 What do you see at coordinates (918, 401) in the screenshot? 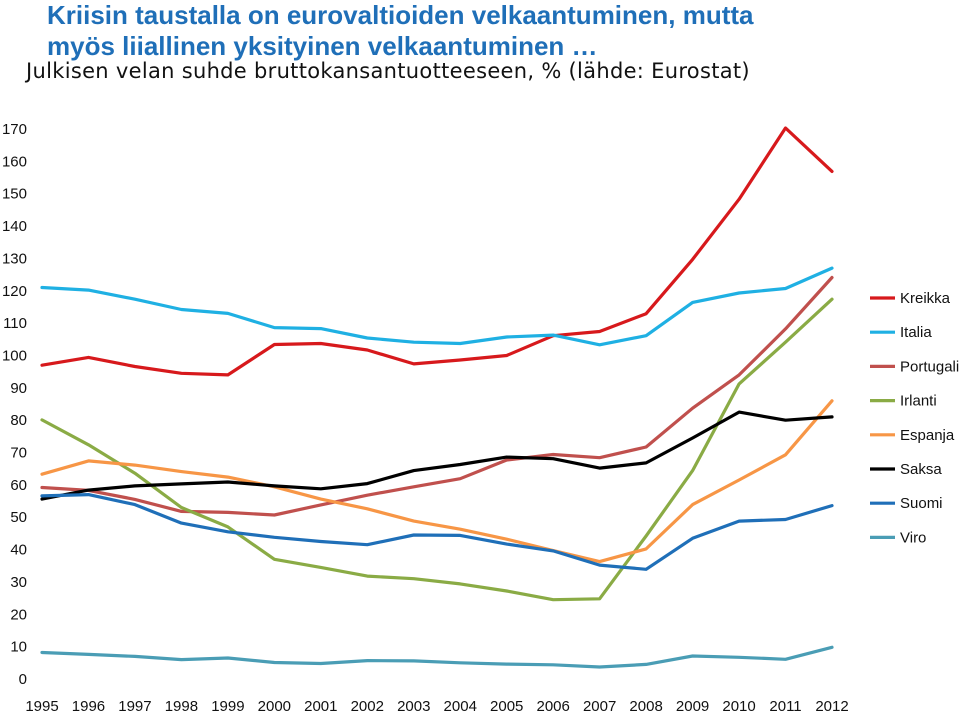
I see `legend-label-irlanti: Irlanti` at bounding box center [918, 401].